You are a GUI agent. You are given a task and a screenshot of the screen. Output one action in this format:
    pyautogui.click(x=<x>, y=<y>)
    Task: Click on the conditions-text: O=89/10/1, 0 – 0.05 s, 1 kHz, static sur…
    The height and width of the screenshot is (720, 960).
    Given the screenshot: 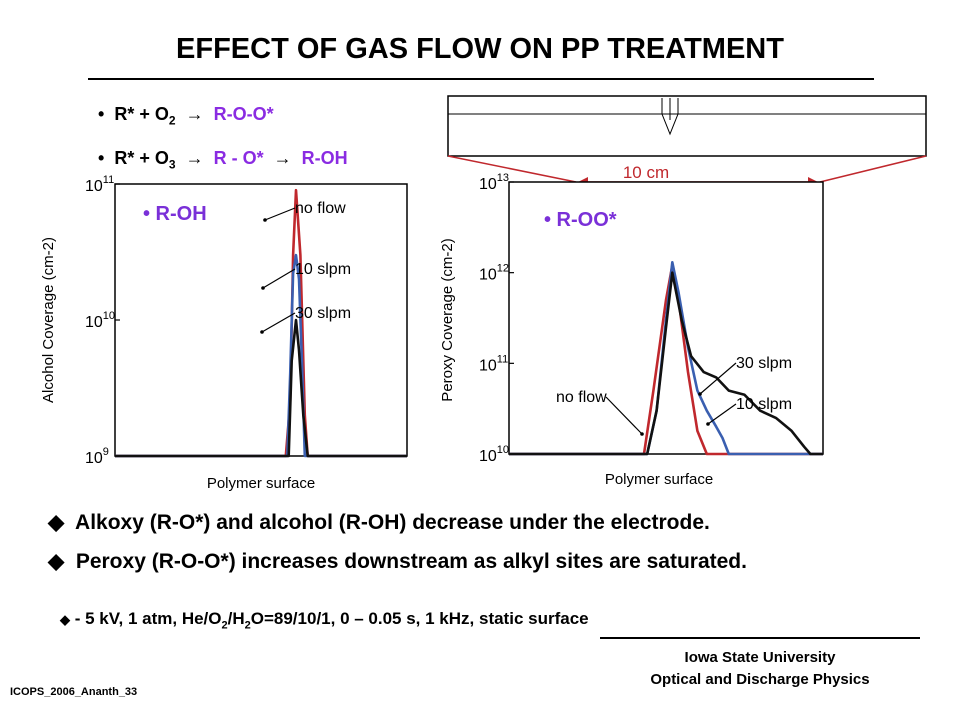 What is the action you would take?
    pyautogui.click(x=419, y=618)
    